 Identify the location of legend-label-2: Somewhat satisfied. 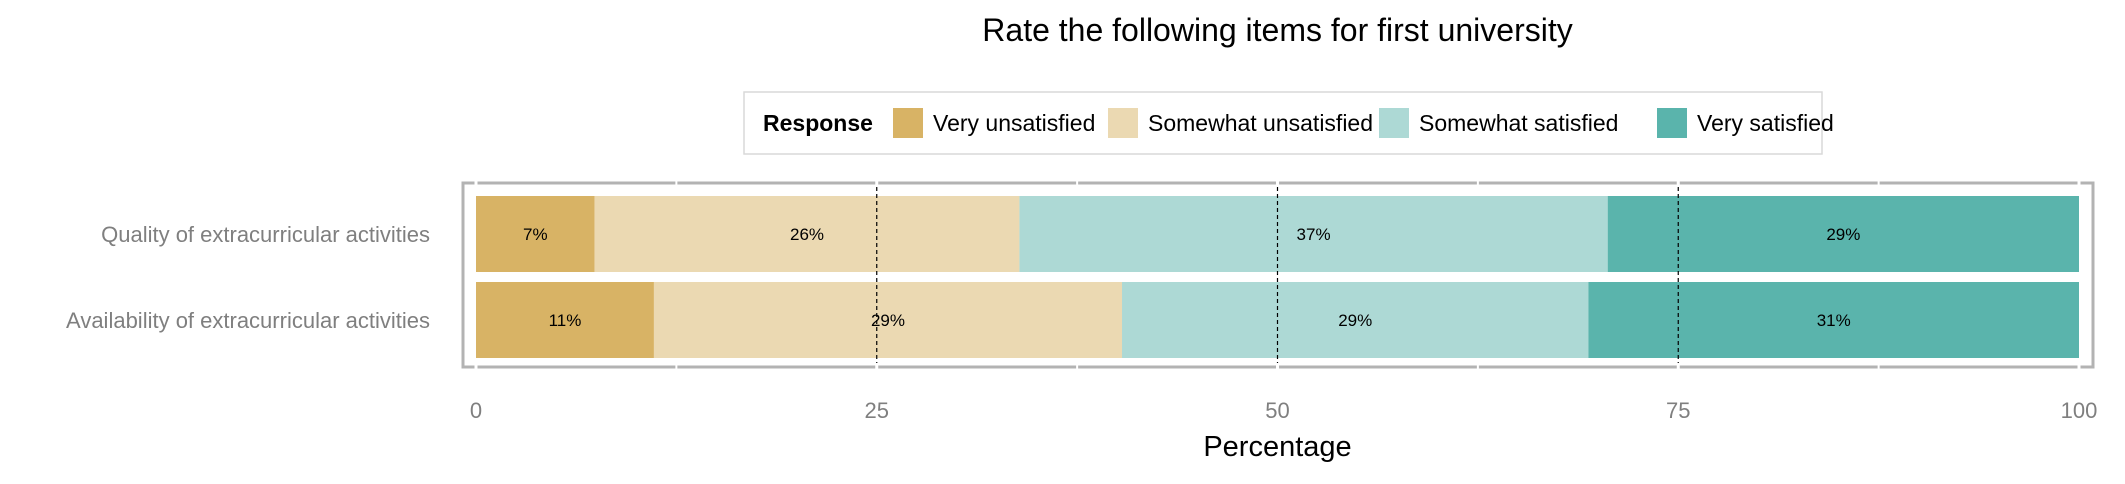
(1518, 123).